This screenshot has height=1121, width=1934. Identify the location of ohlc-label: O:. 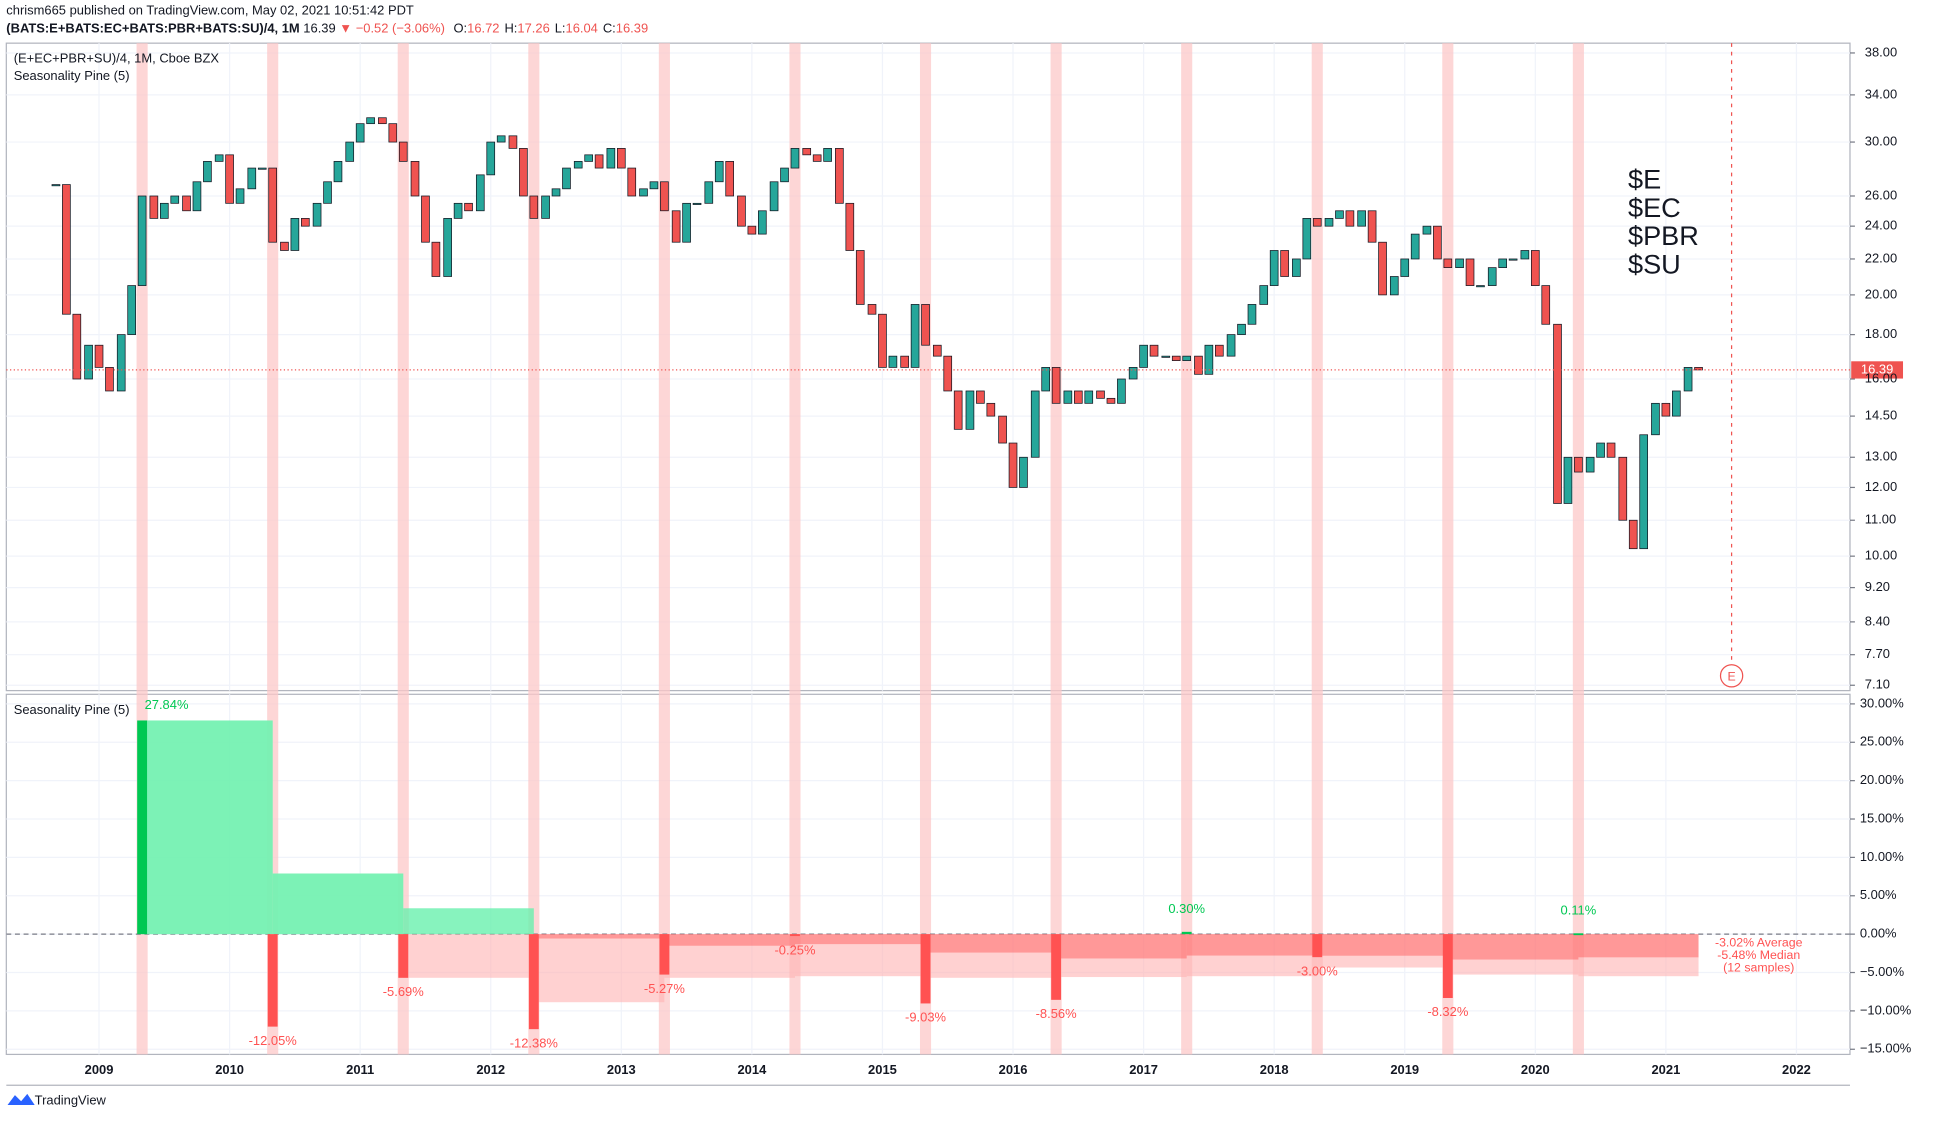
(460, 28).